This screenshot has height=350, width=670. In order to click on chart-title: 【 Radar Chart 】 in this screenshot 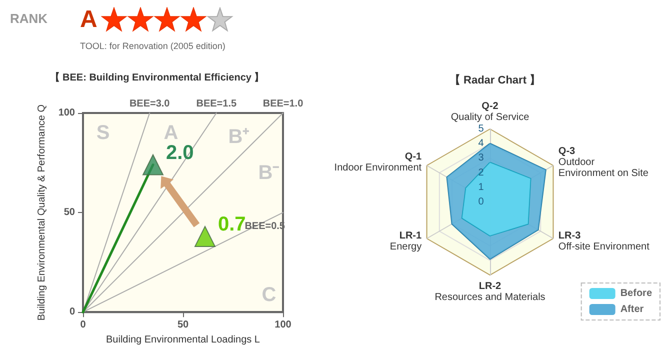, I will do `click(495, 80)`.